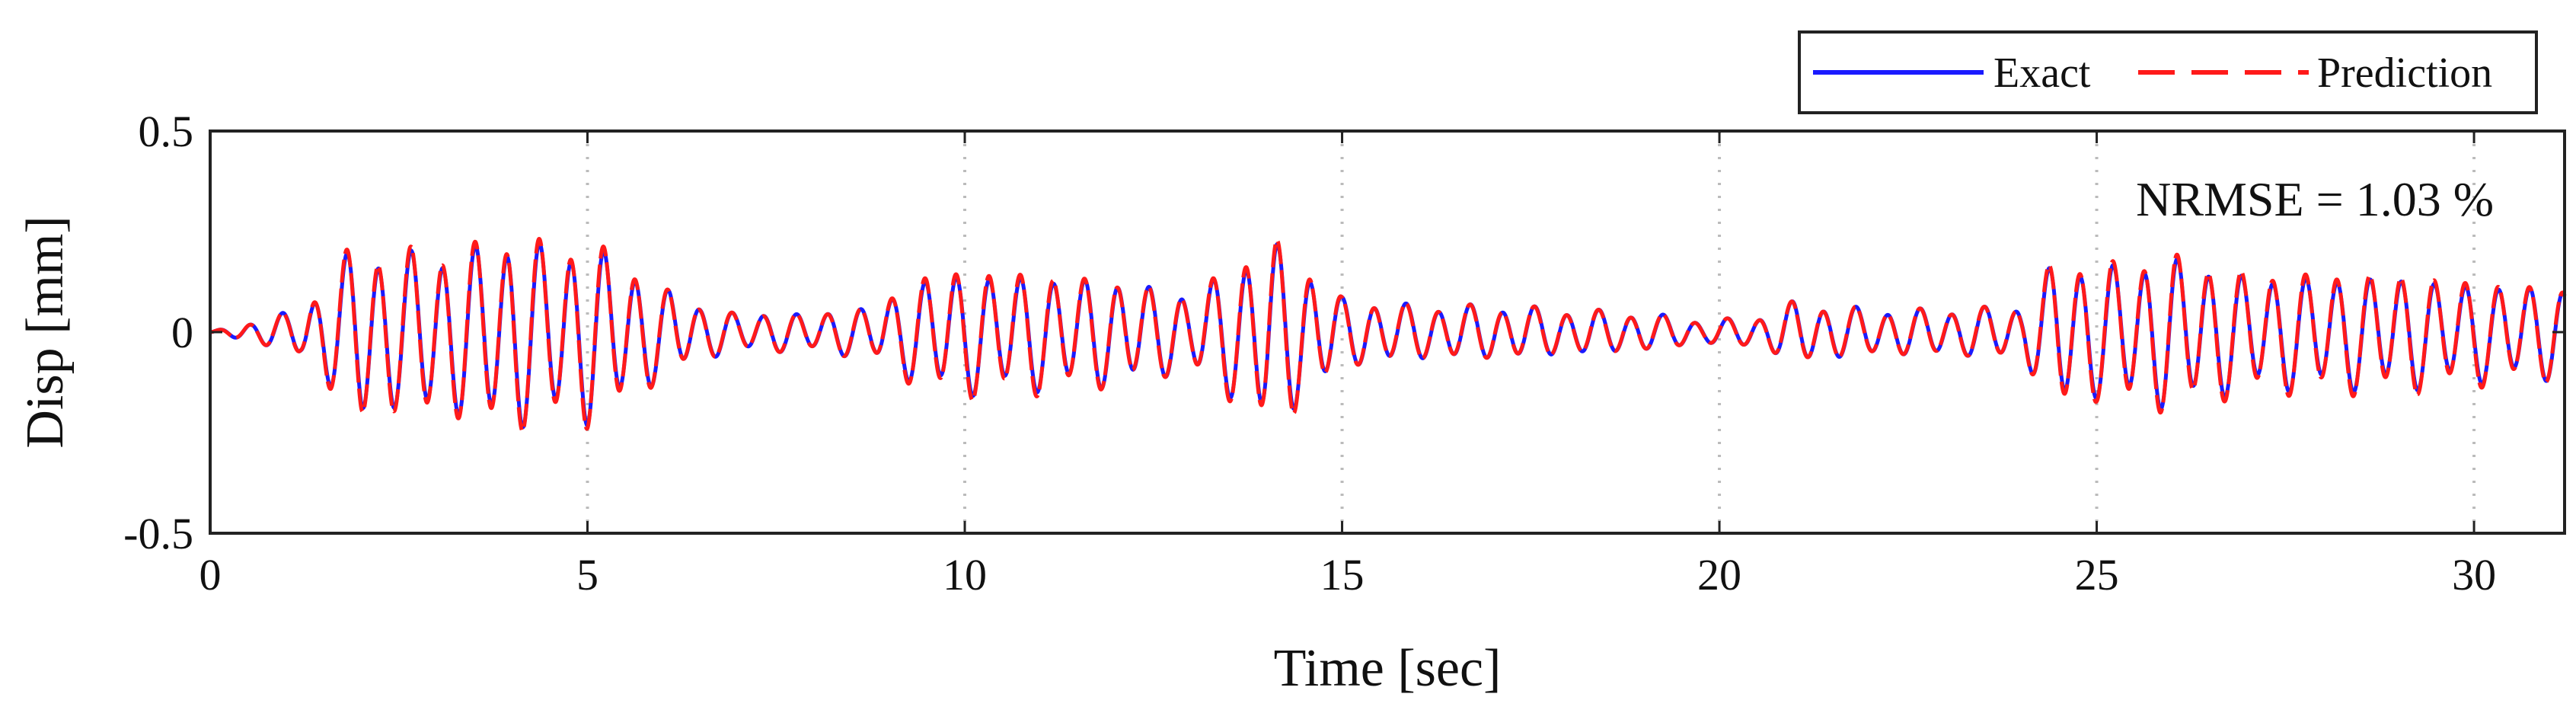  I want to click on x-tick-label: 15, so click(1342, 574).